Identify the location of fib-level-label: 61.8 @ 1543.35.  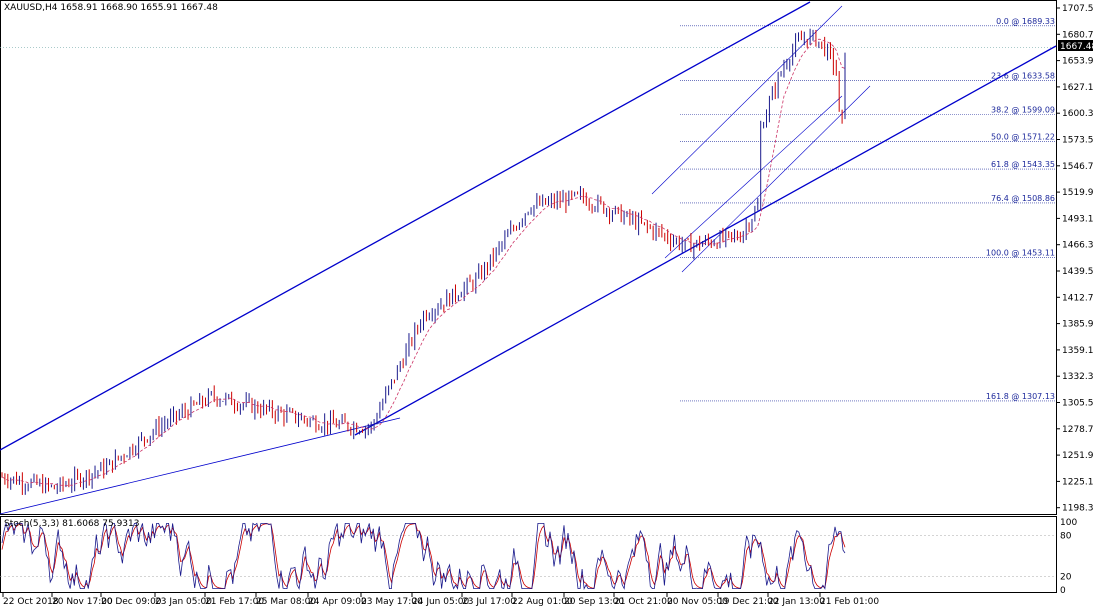
(1023, 164).